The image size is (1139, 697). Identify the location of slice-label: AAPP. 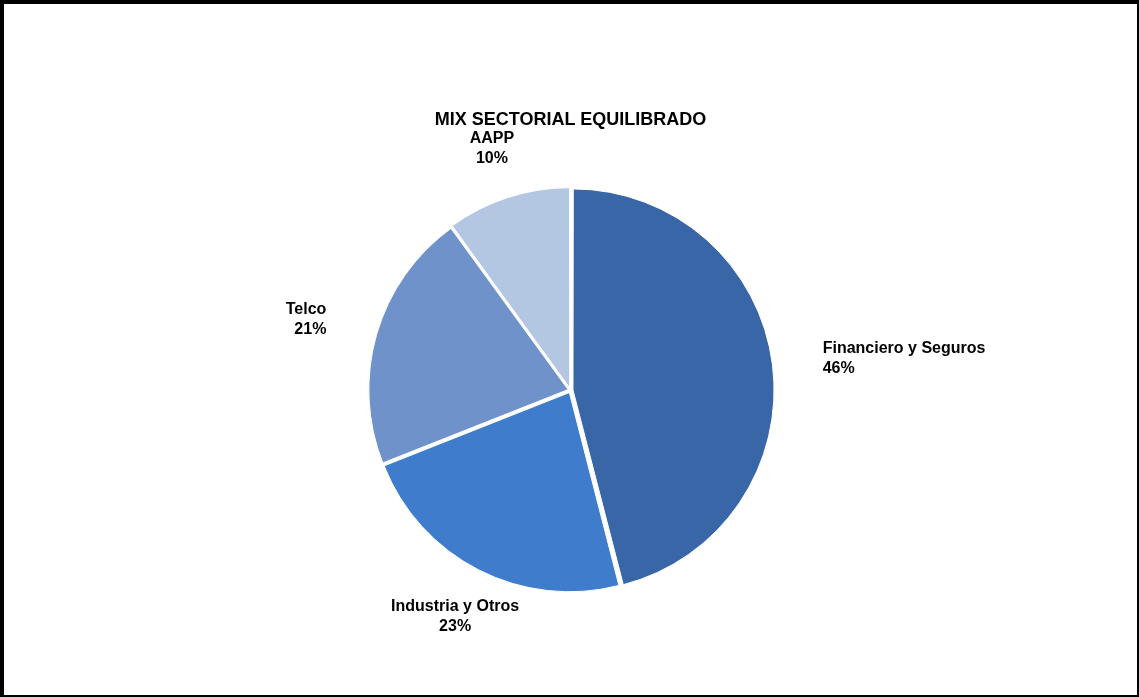
(492, 137).